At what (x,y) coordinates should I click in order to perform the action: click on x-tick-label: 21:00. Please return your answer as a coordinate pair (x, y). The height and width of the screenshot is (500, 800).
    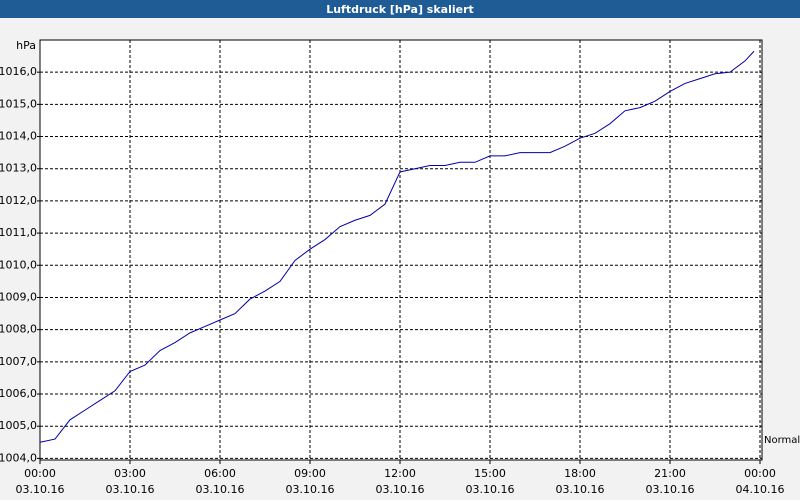
    Looking at the image, I should click on (670, 473).